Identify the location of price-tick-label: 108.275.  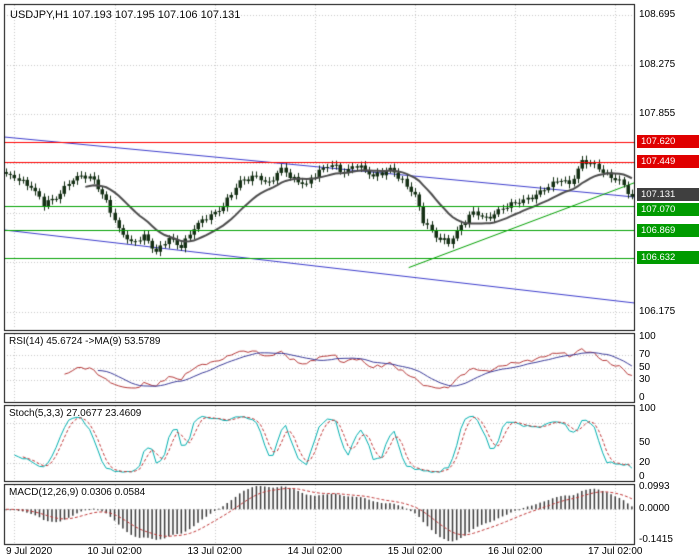
(657, 64).